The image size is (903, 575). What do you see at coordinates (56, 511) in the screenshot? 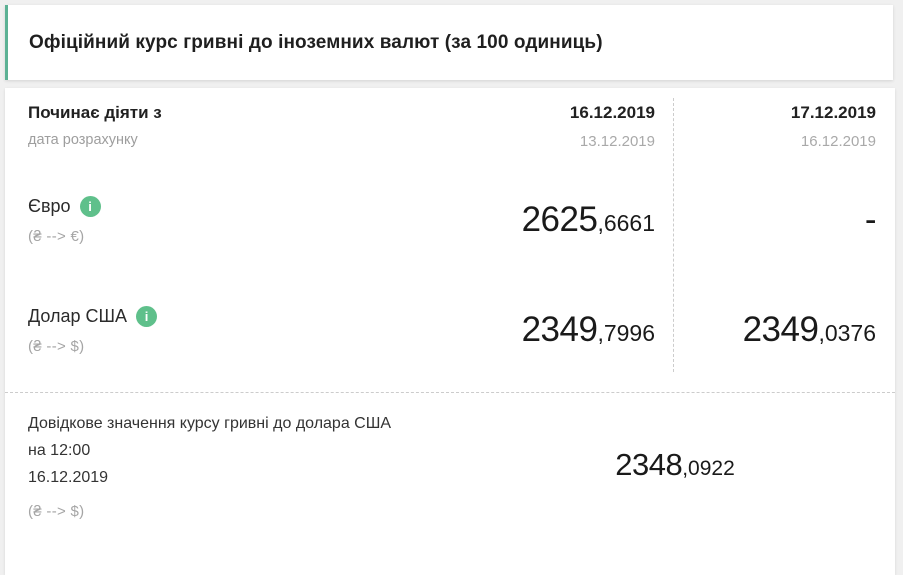
I see `reference-pair-label: (₴ --> $)` at bounding box center [56, 511].